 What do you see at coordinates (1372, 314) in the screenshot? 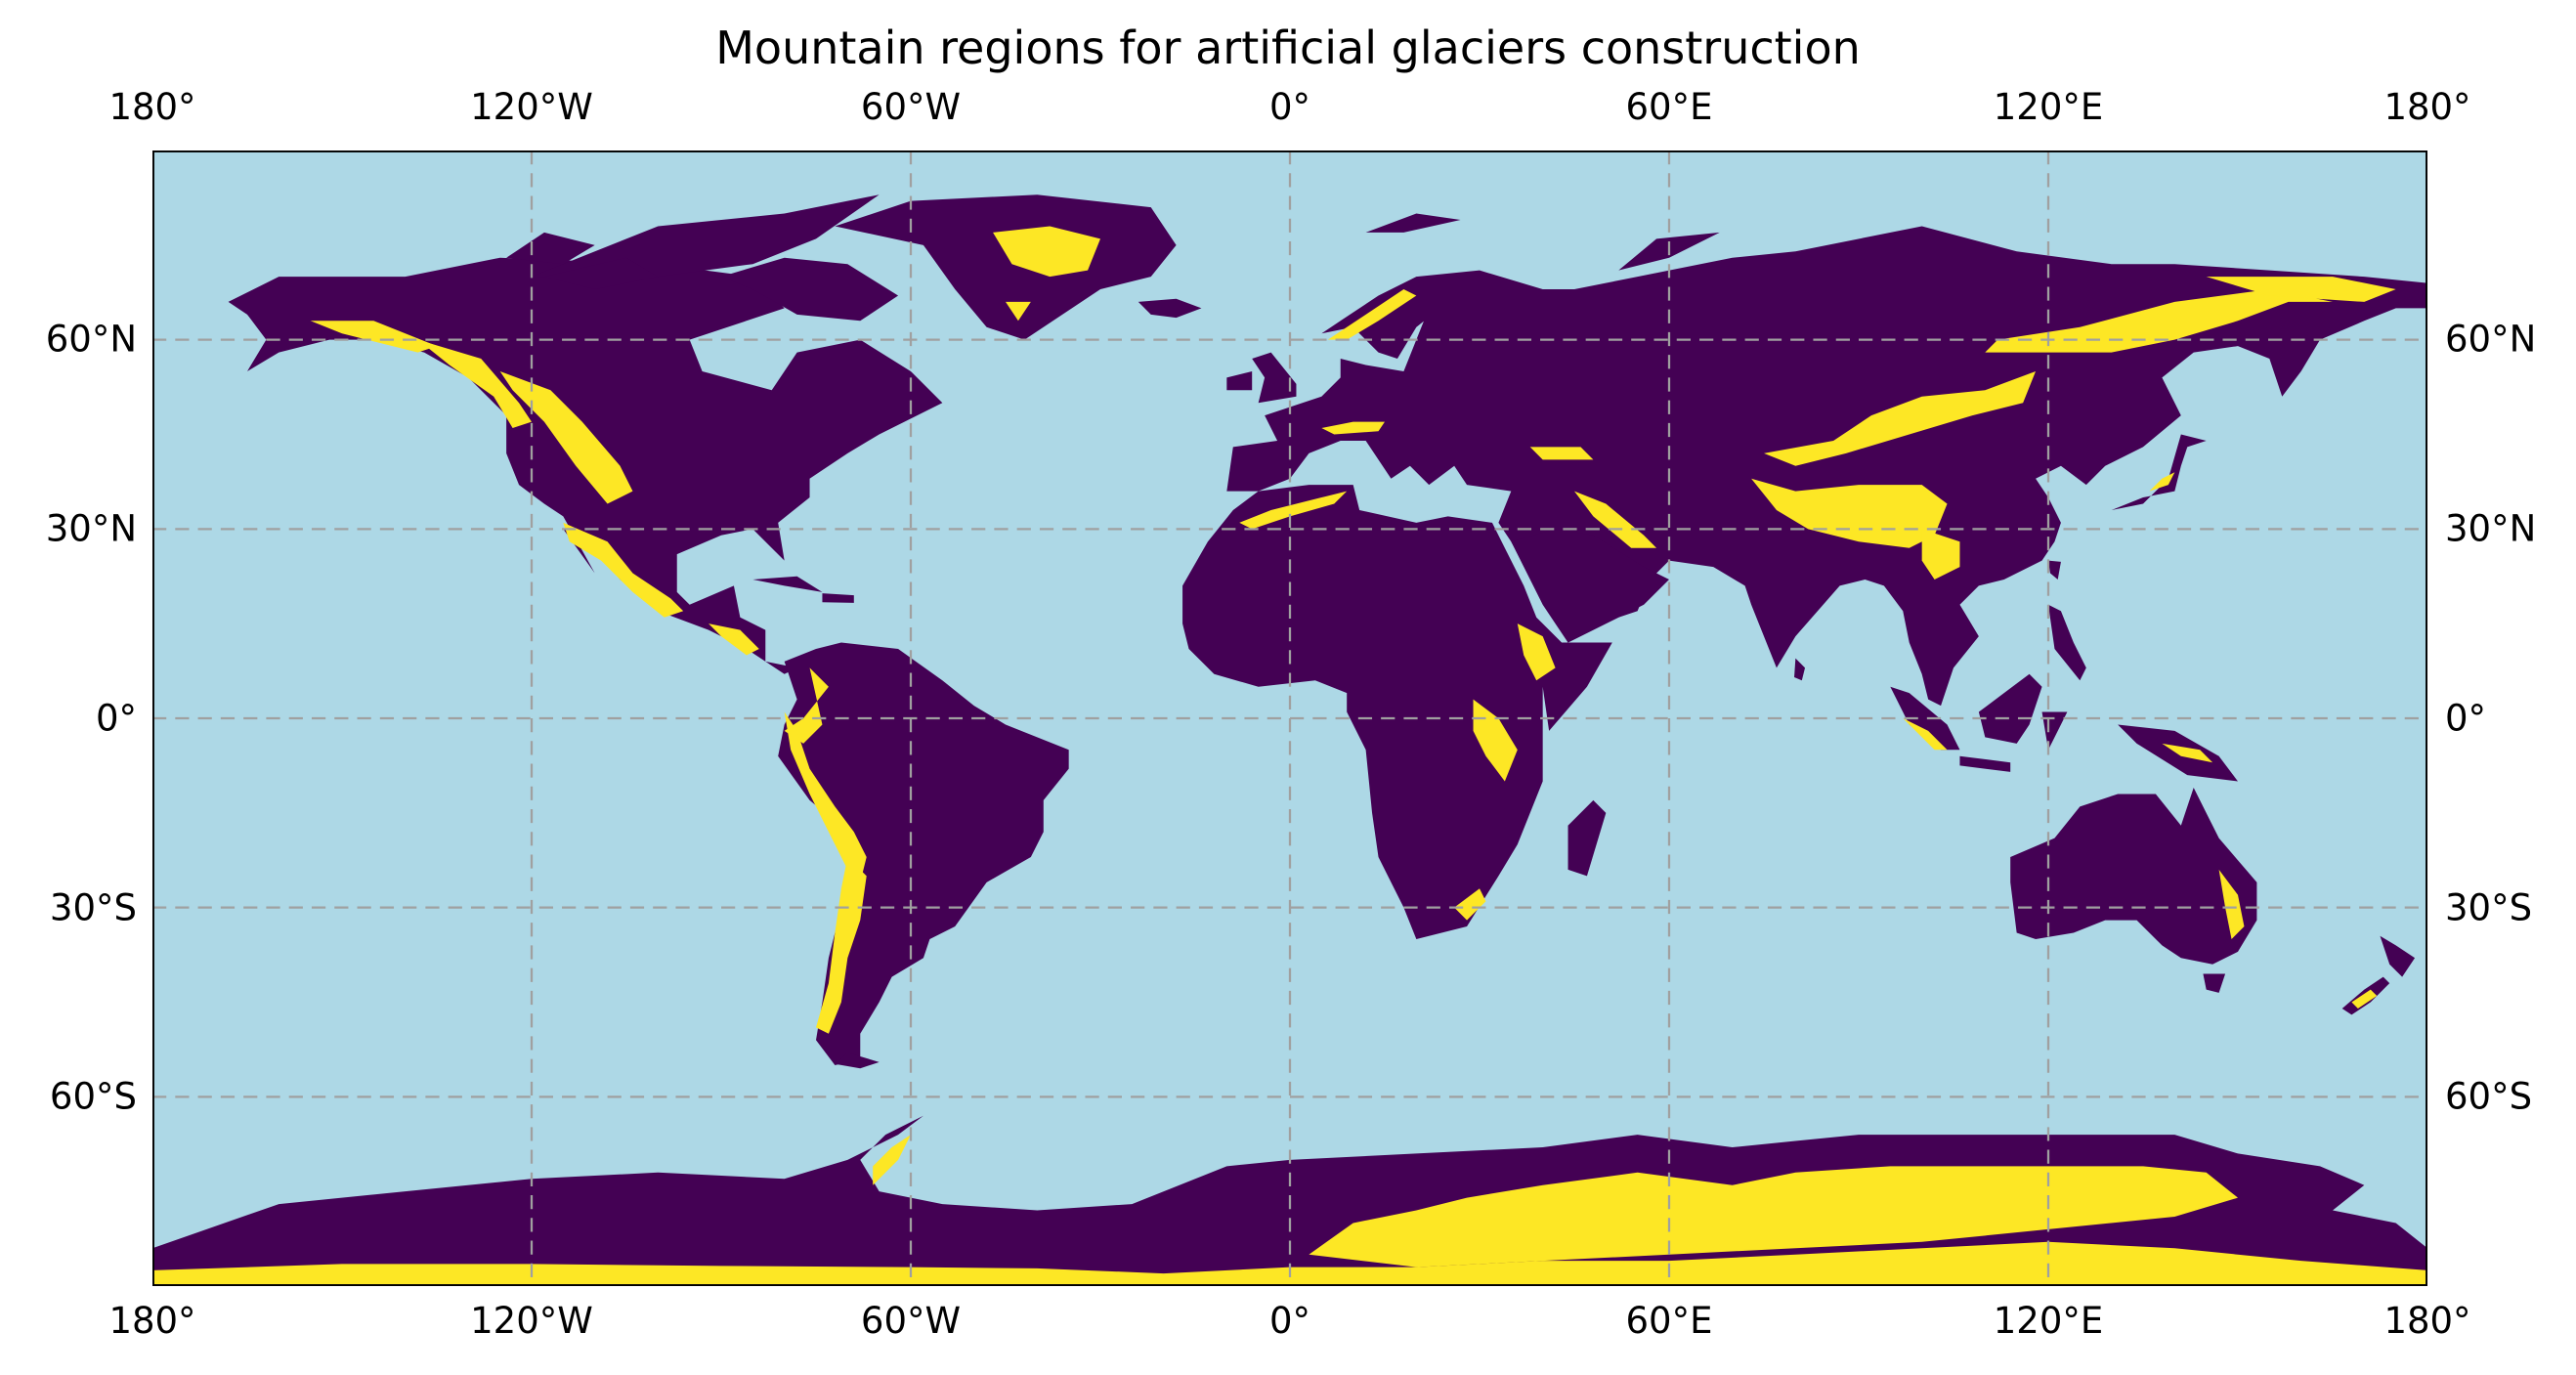
I see `scandinavian-mountains` at bounding box center [1372, 314].